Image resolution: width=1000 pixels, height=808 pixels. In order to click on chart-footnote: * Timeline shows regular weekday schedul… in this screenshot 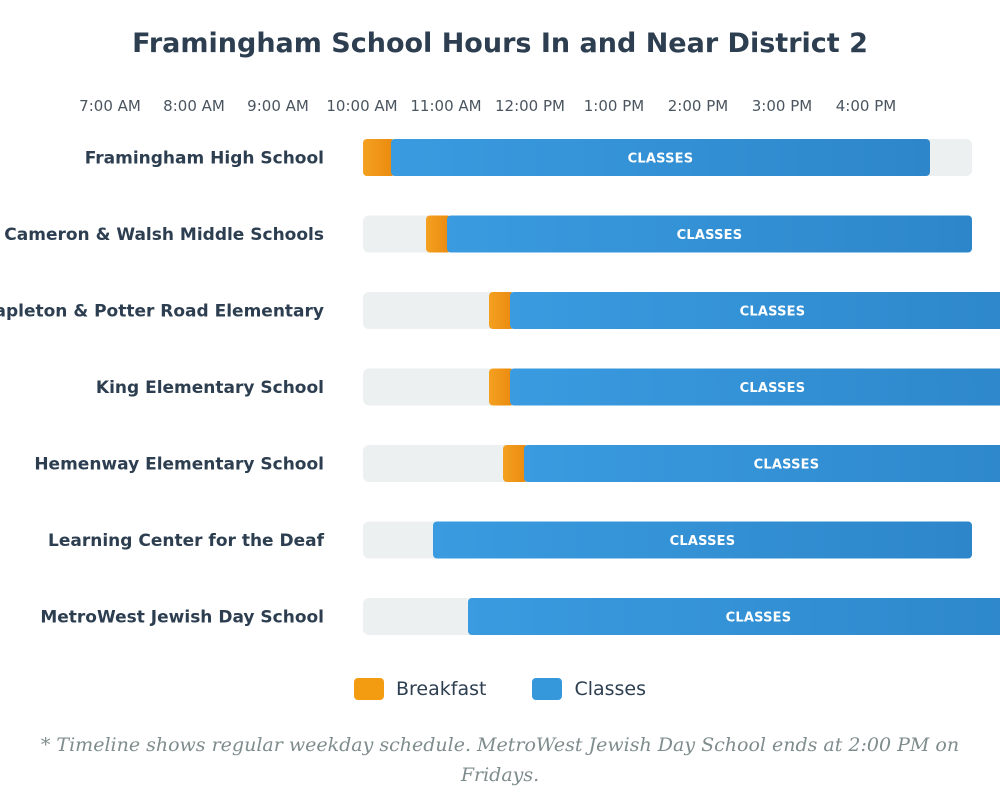, I will do `click(500, 760)`.